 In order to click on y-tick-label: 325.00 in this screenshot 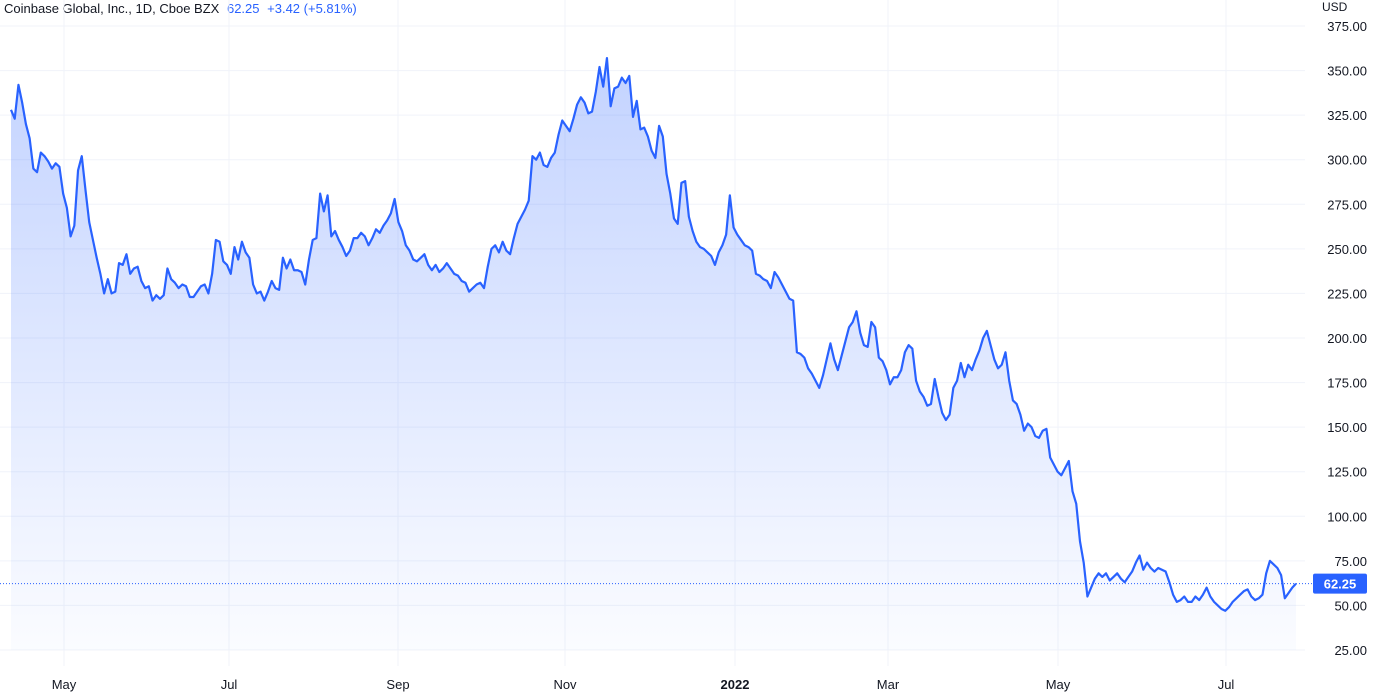, I will do `click(1347, 115)`.